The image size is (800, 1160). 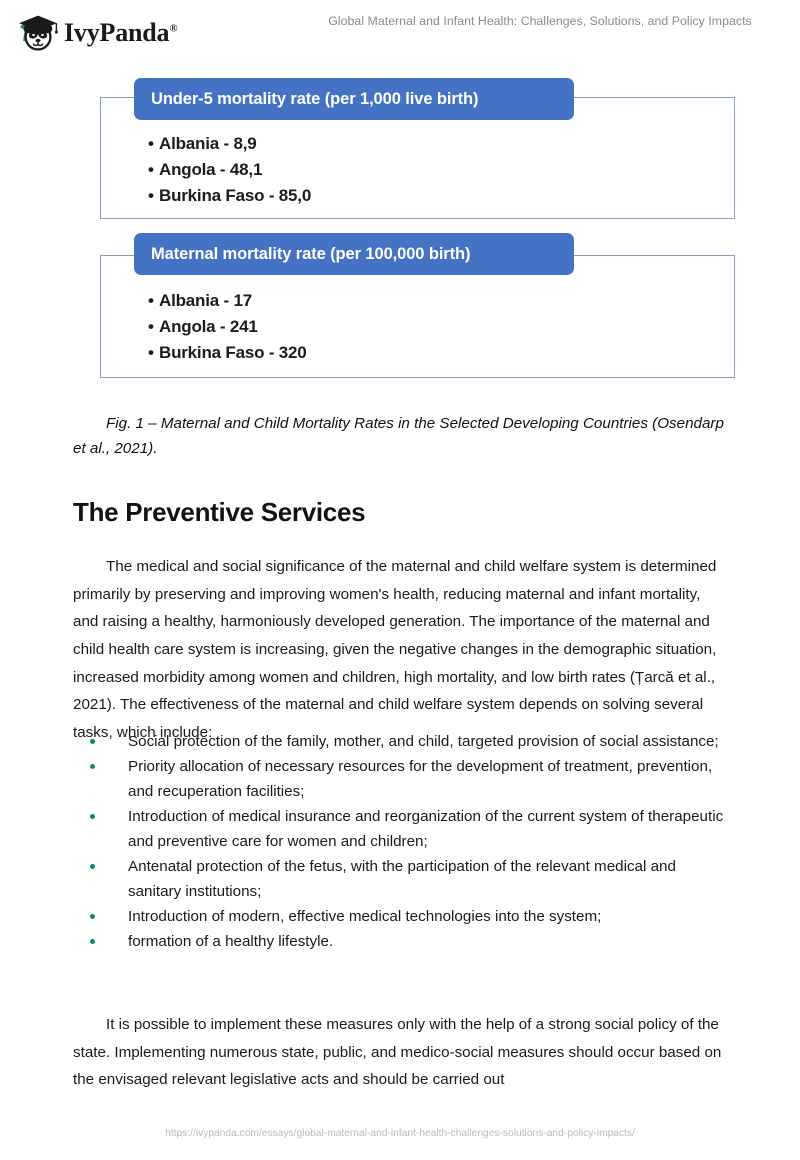 What do you see at coordinates (211, 169) in the screenshot?
I see `list-item-label: Angola - 48,1` at bounding box center [211, 169].